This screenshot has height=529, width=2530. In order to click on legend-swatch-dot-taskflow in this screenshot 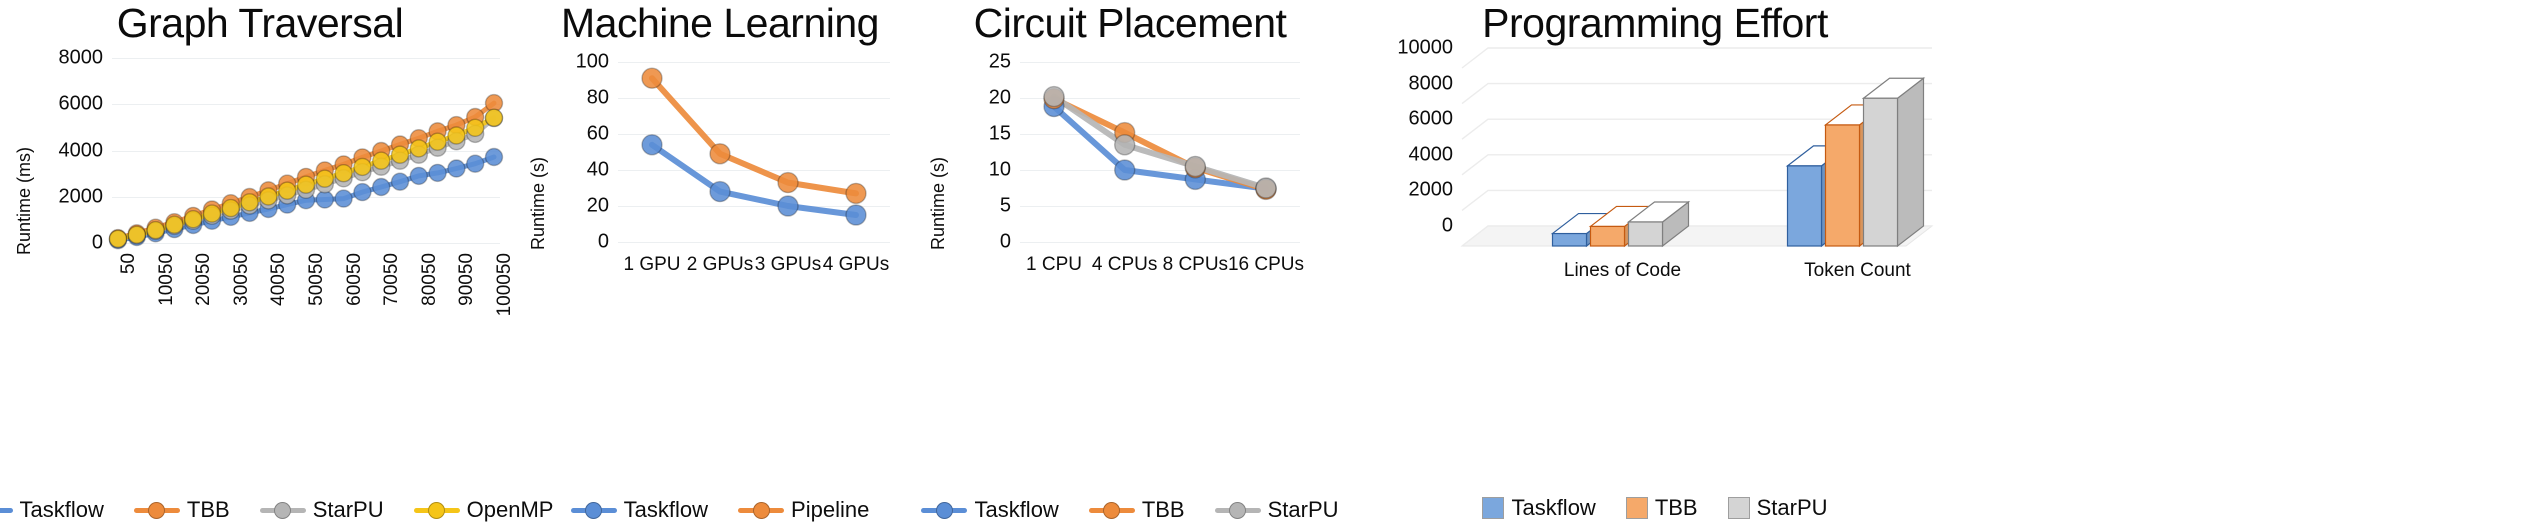, I will do `click(594, 510)`.